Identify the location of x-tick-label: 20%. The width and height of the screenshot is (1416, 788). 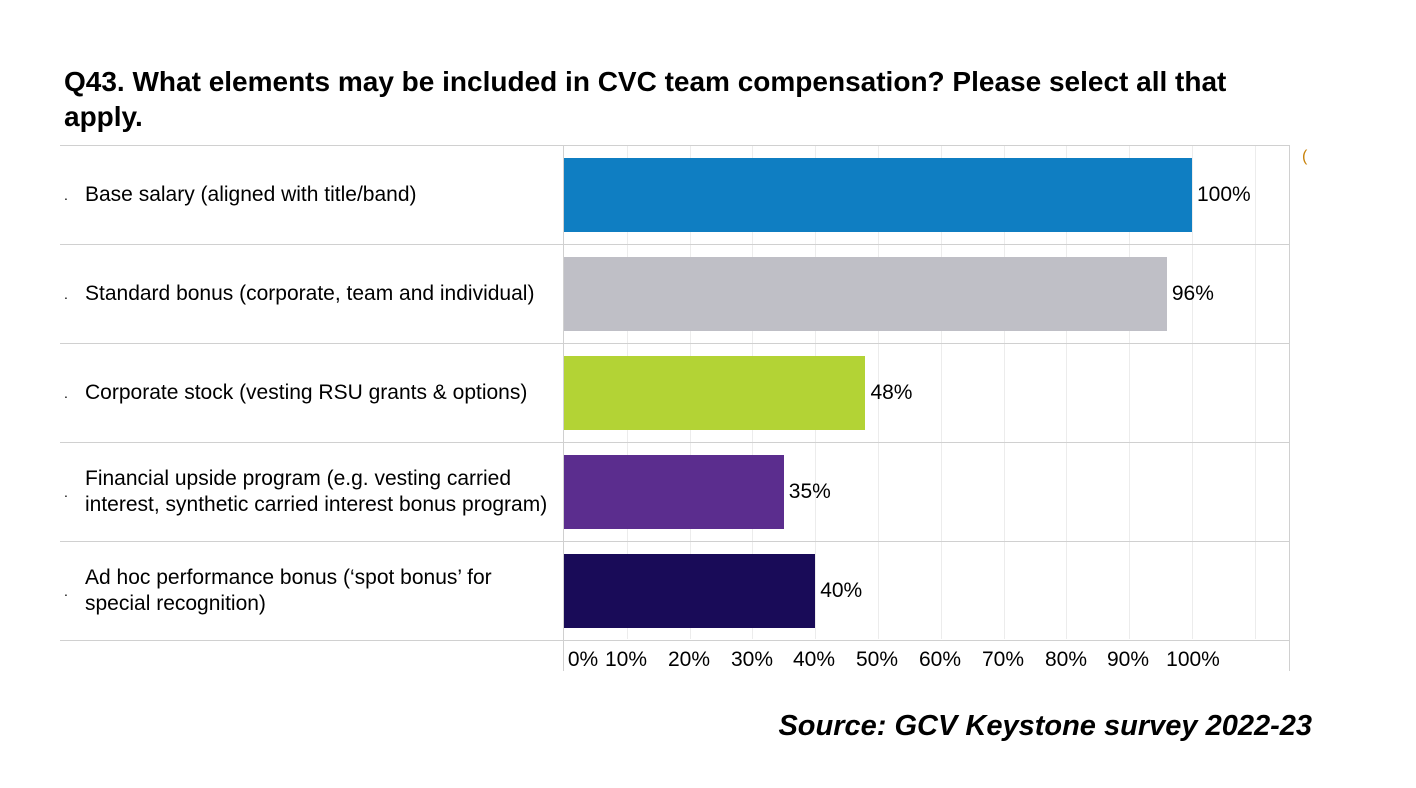
(689, 659).